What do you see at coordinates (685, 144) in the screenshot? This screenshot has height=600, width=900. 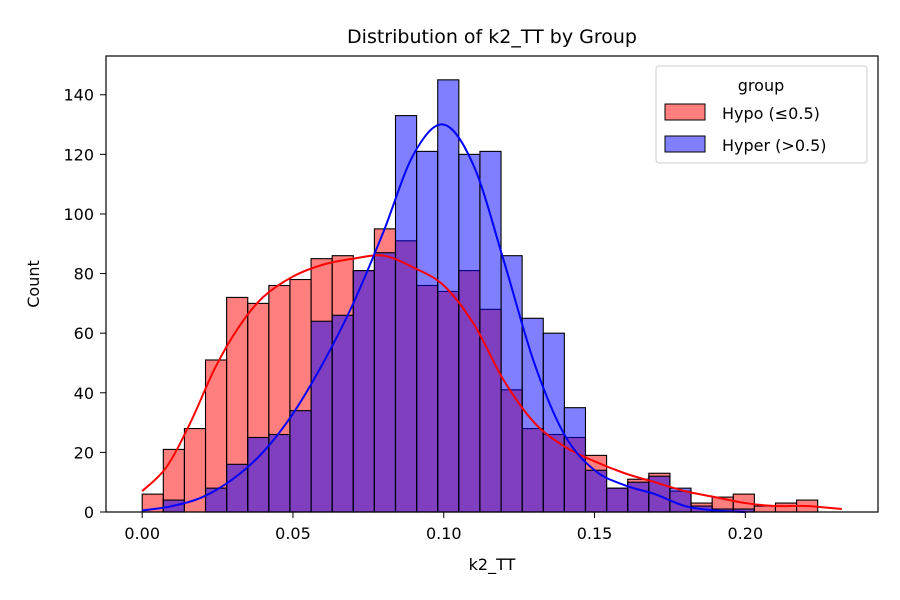 I see `legend-swatch-hyper` at bounding box center [685, 144].